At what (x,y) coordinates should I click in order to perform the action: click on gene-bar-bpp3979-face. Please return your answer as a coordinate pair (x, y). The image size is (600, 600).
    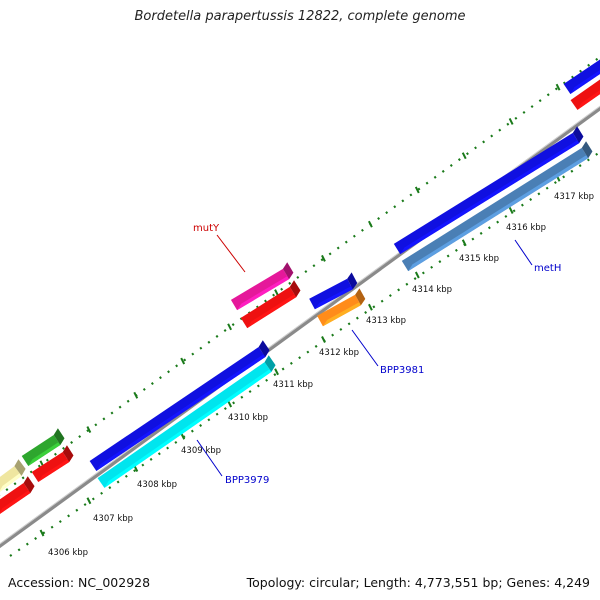
    Looking at the image, I should click on (184, 425).